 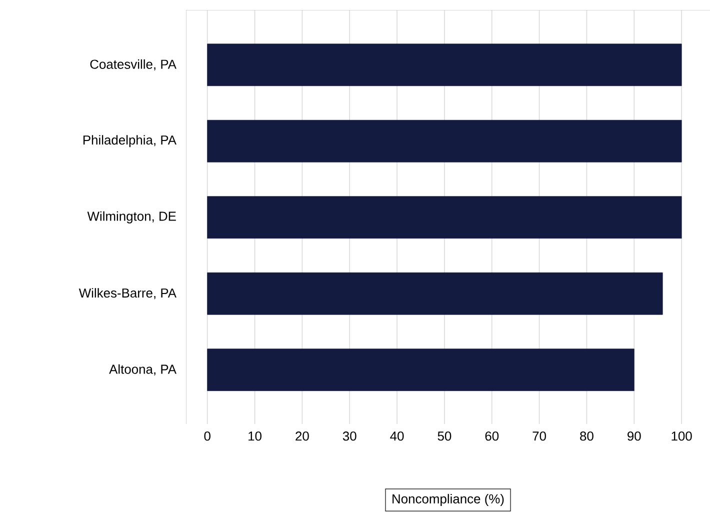 What do you see at coordinates (127, 294) in the screenshot?
I see `y-tick-label: Wilkes-Barre, PA` at bounding box center [127, 294].